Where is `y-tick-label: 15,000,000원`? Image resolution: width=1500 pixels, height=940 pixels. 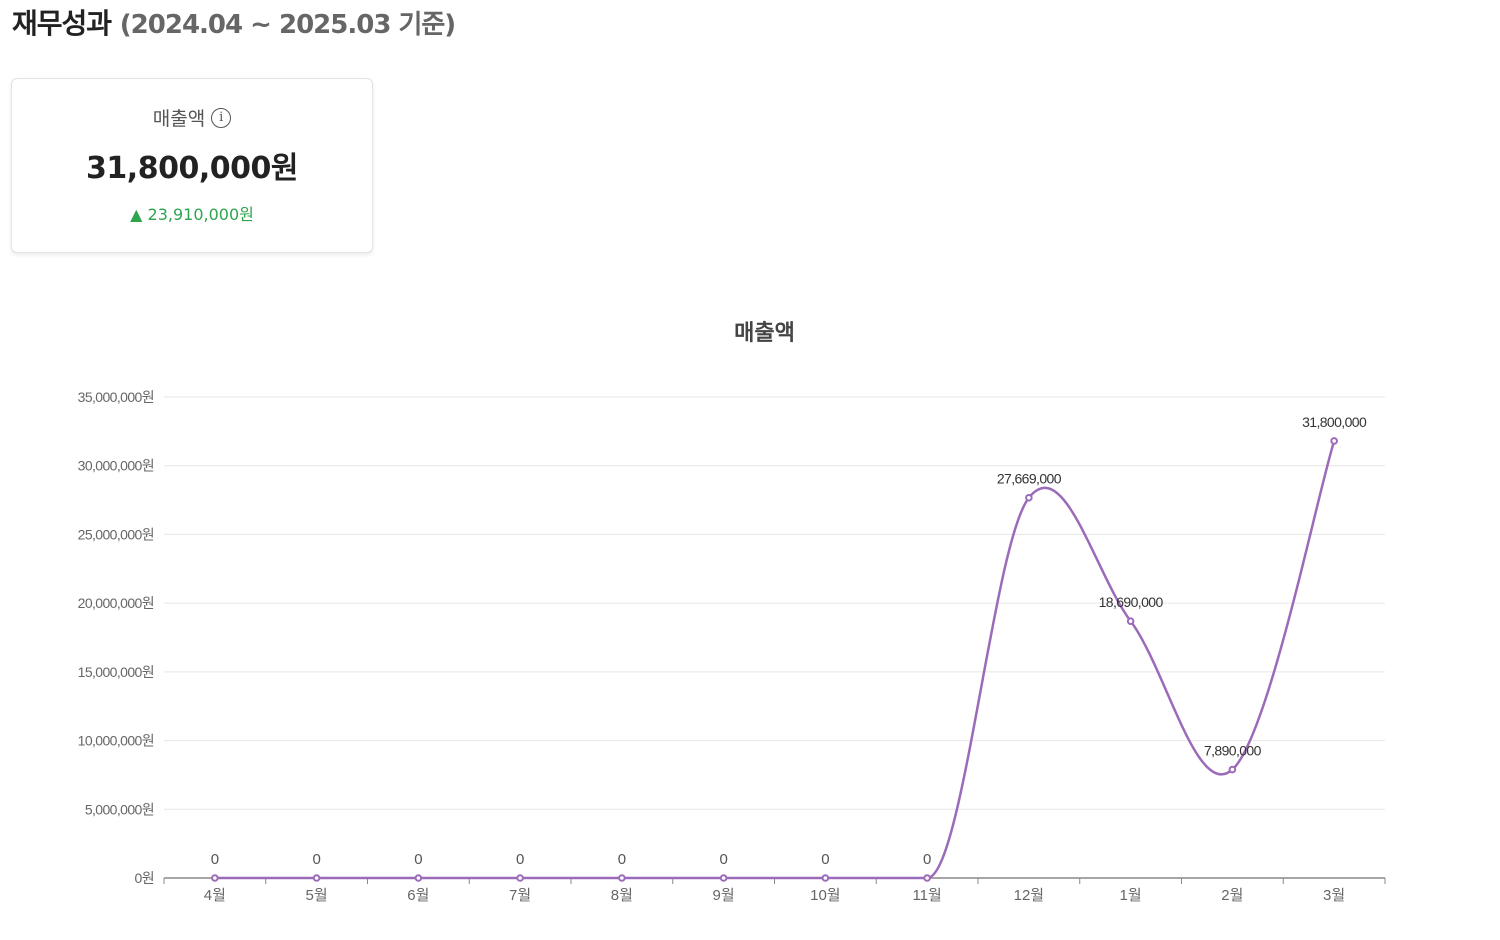
y-tick-label: 15,000,000원 is located at coordinates (116, 672).